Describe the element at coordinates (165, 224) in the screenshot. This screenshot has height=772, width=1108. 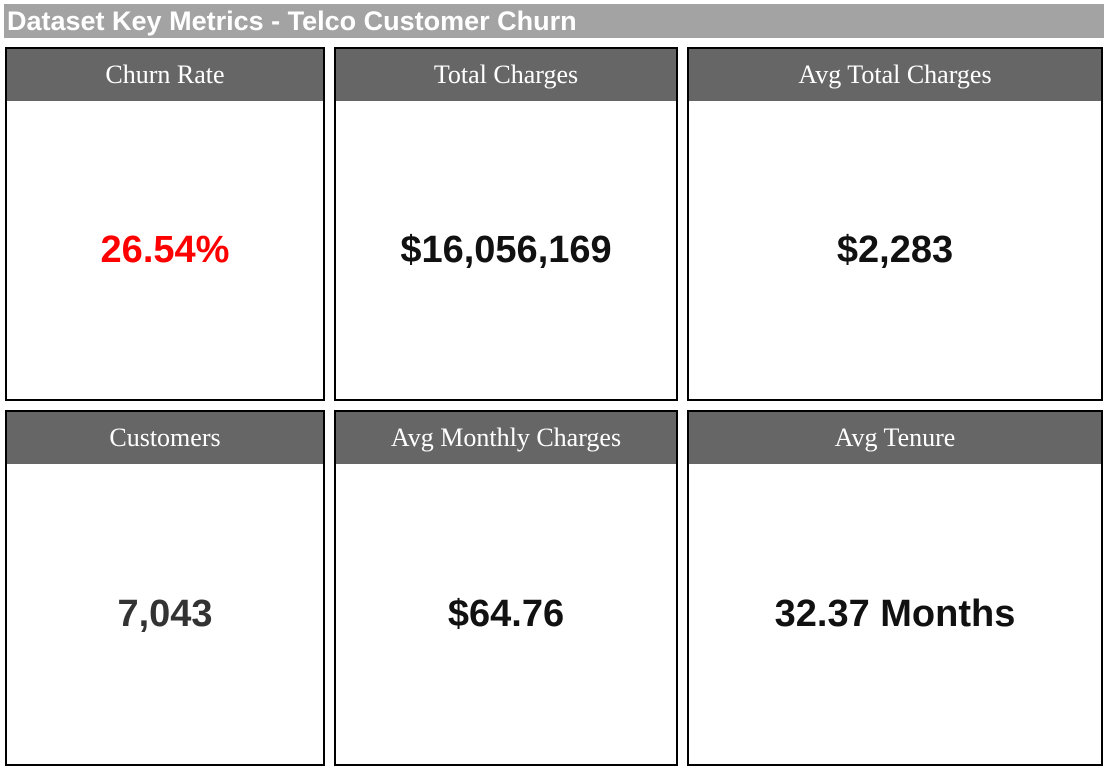
I see `metric-card-churn-rate: Churn Rate 26.54%` at that location.